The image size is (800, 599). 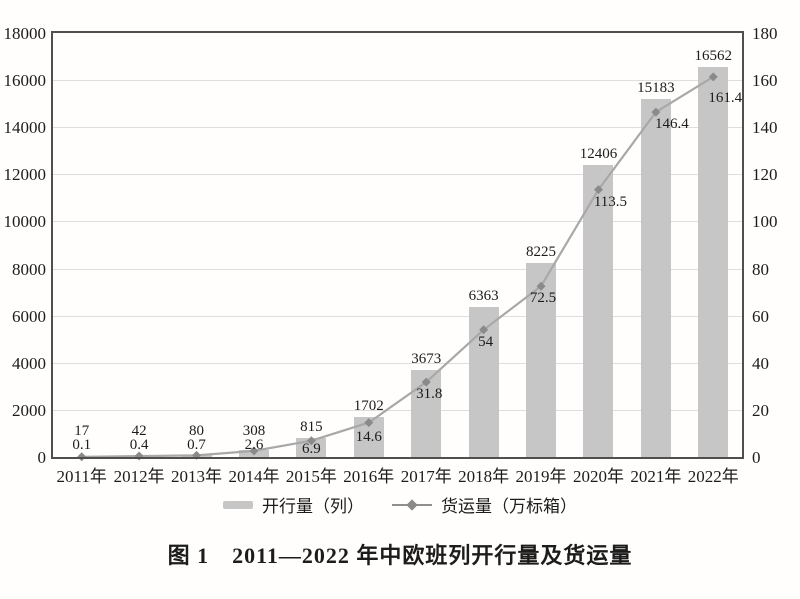 What do you see at coordinates (725, 97) in the screenshot?
I see `line-value-label: 161.4` at bounding box center [725, 97].